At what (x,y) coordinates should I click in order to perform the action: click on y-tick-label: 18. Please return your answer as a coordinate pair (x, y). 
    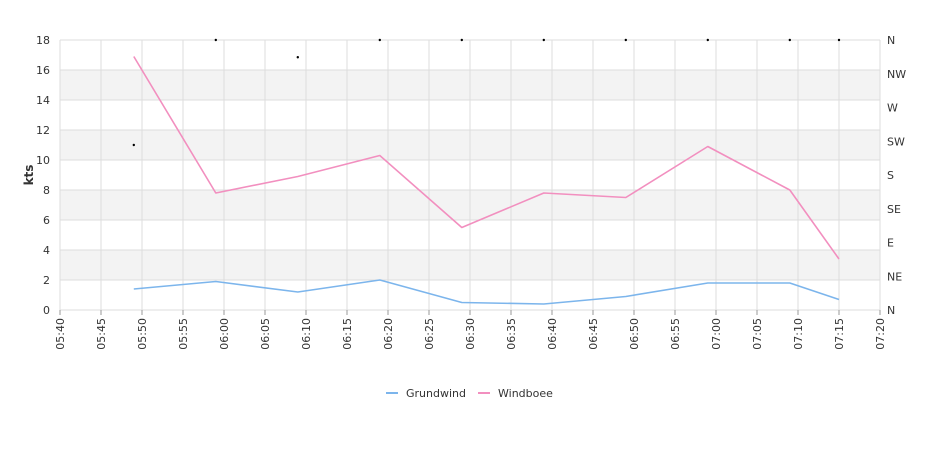
    Looking at the image, I should click on (43, 40).